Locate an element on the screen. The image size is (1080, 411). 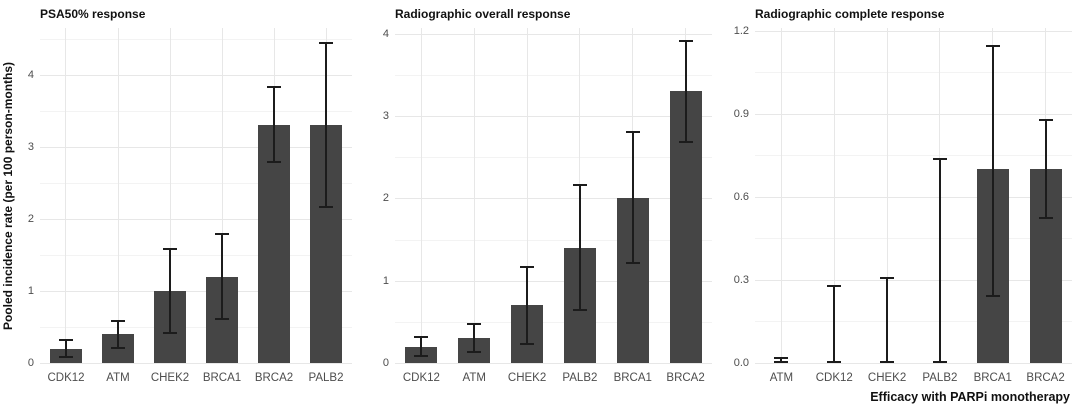
y-tick-label: 0.9 is located at coordinates (741, 113).